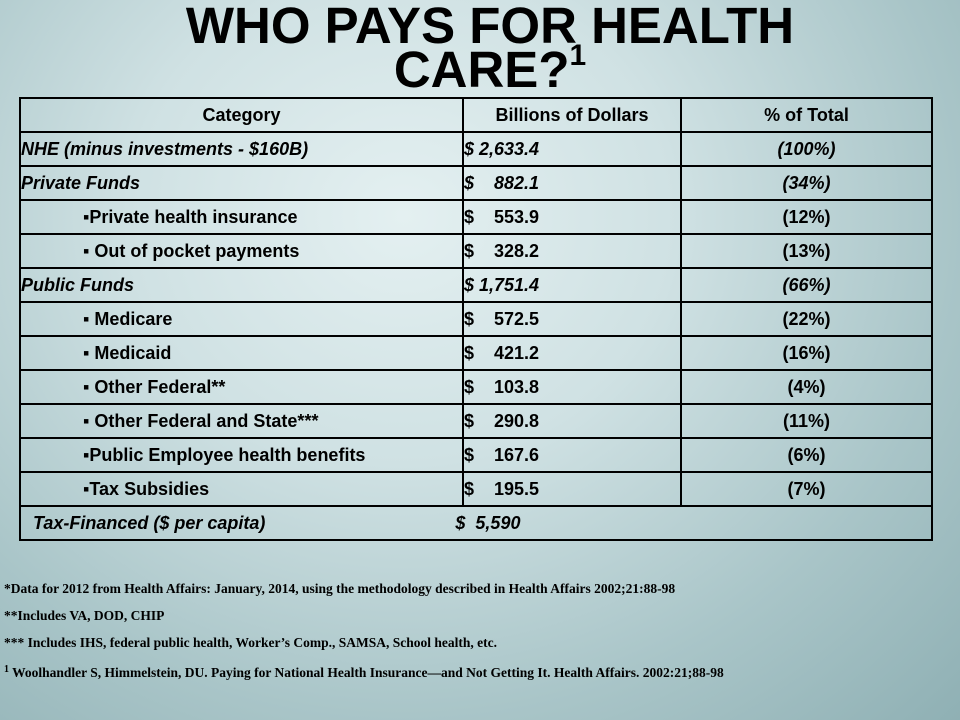 This screenshot has width=960, height=720. Describe the element at coordinates (241, 489) in the screenshot. I see `cell-category: ▪Tax Subsidies` at that location.